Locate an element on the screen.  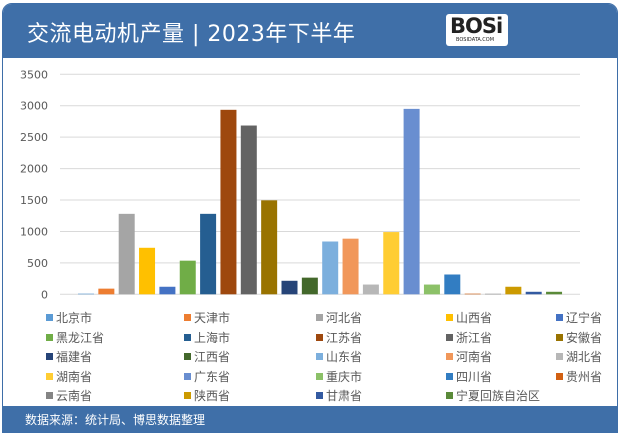
legend-item: 云南省 is located at coordinates (69, 395).